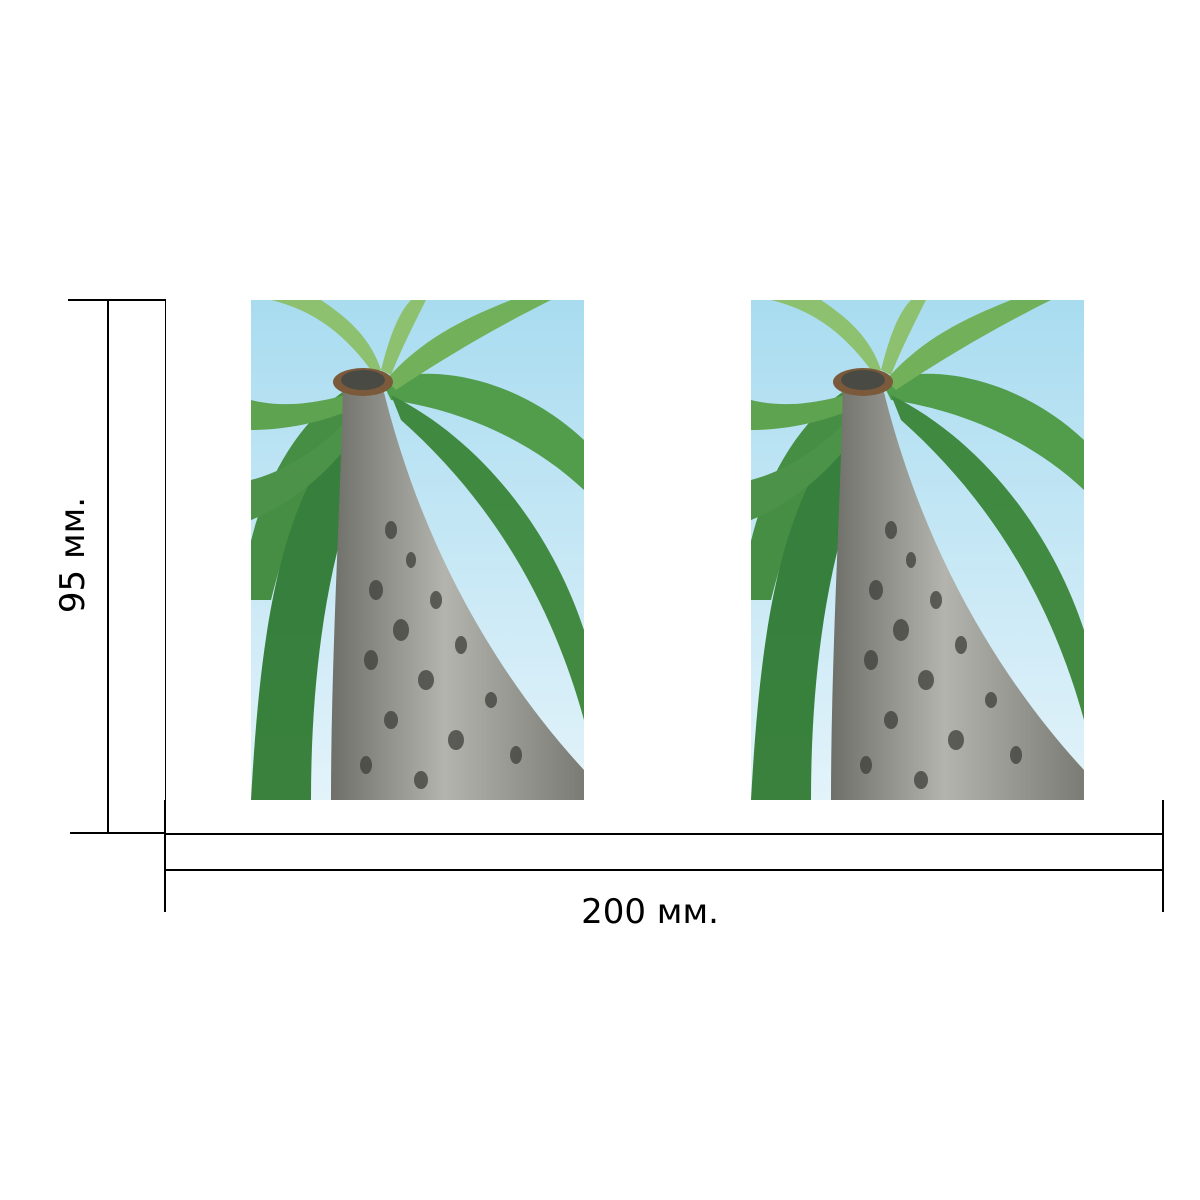 The height and width of the screenshot is (1200, 1200). I want to click on palm-tree-photo-left, so click(417, 550).